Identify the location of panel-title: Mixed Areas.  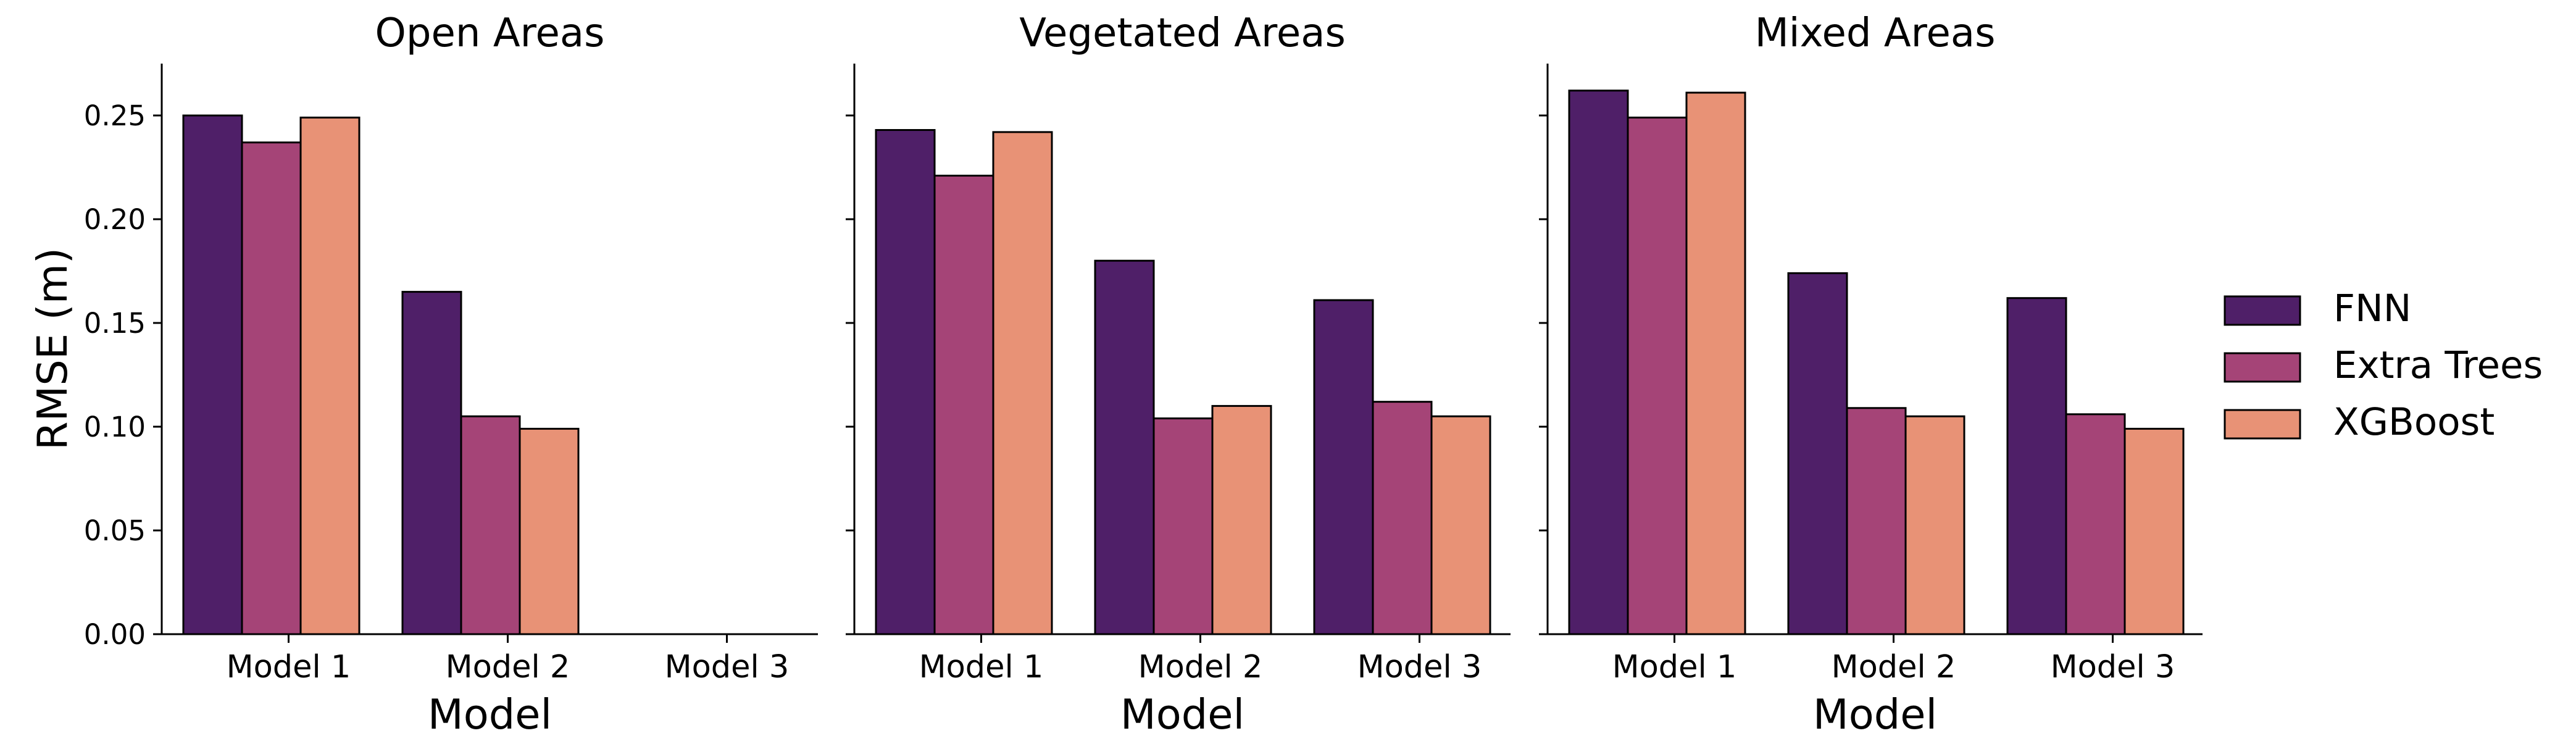
(1876, 33).